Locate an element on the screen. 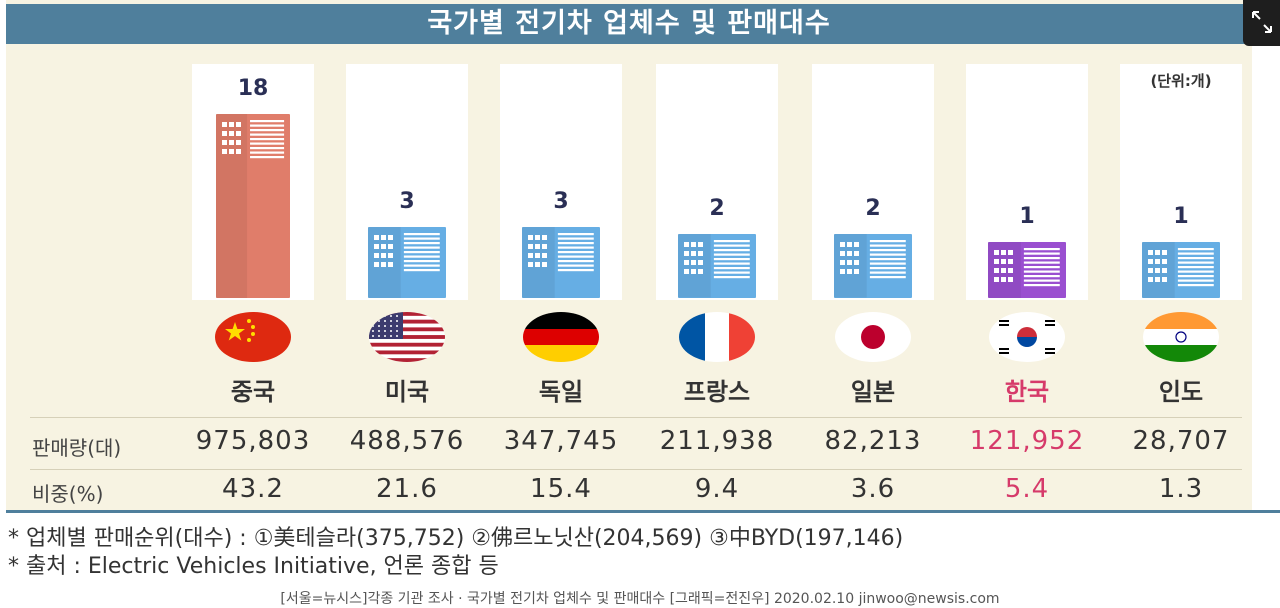 This screenshot has width=1280, height=608. expand-icon is located at coordinates (1262, 22).